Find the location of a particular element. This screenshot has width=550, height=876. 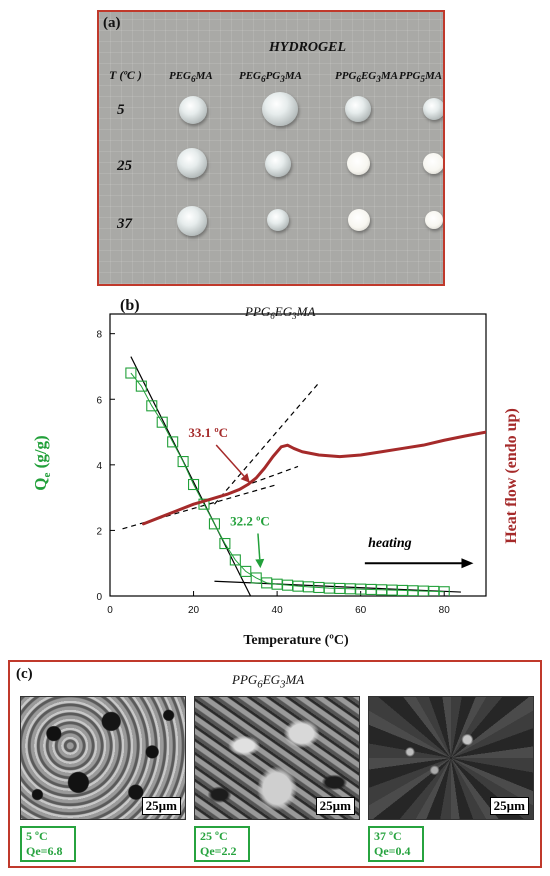

swelling-series-line is located at coordinates (287, 482).